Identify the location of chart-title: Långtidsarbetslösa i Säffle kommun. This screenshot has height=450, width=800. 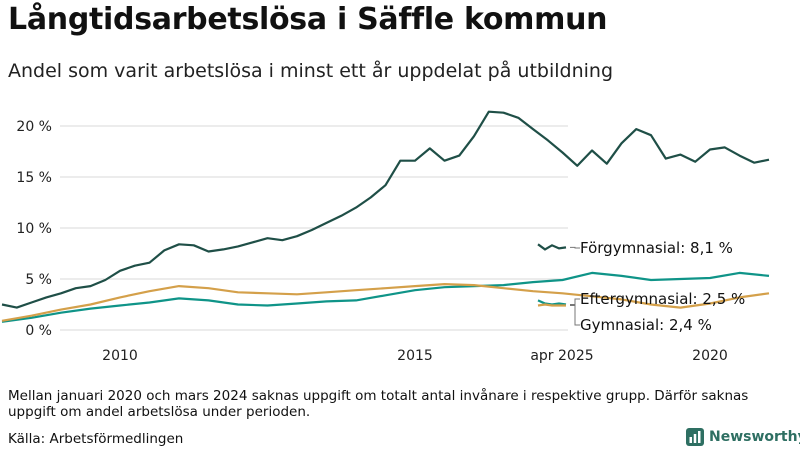
(308, 19).